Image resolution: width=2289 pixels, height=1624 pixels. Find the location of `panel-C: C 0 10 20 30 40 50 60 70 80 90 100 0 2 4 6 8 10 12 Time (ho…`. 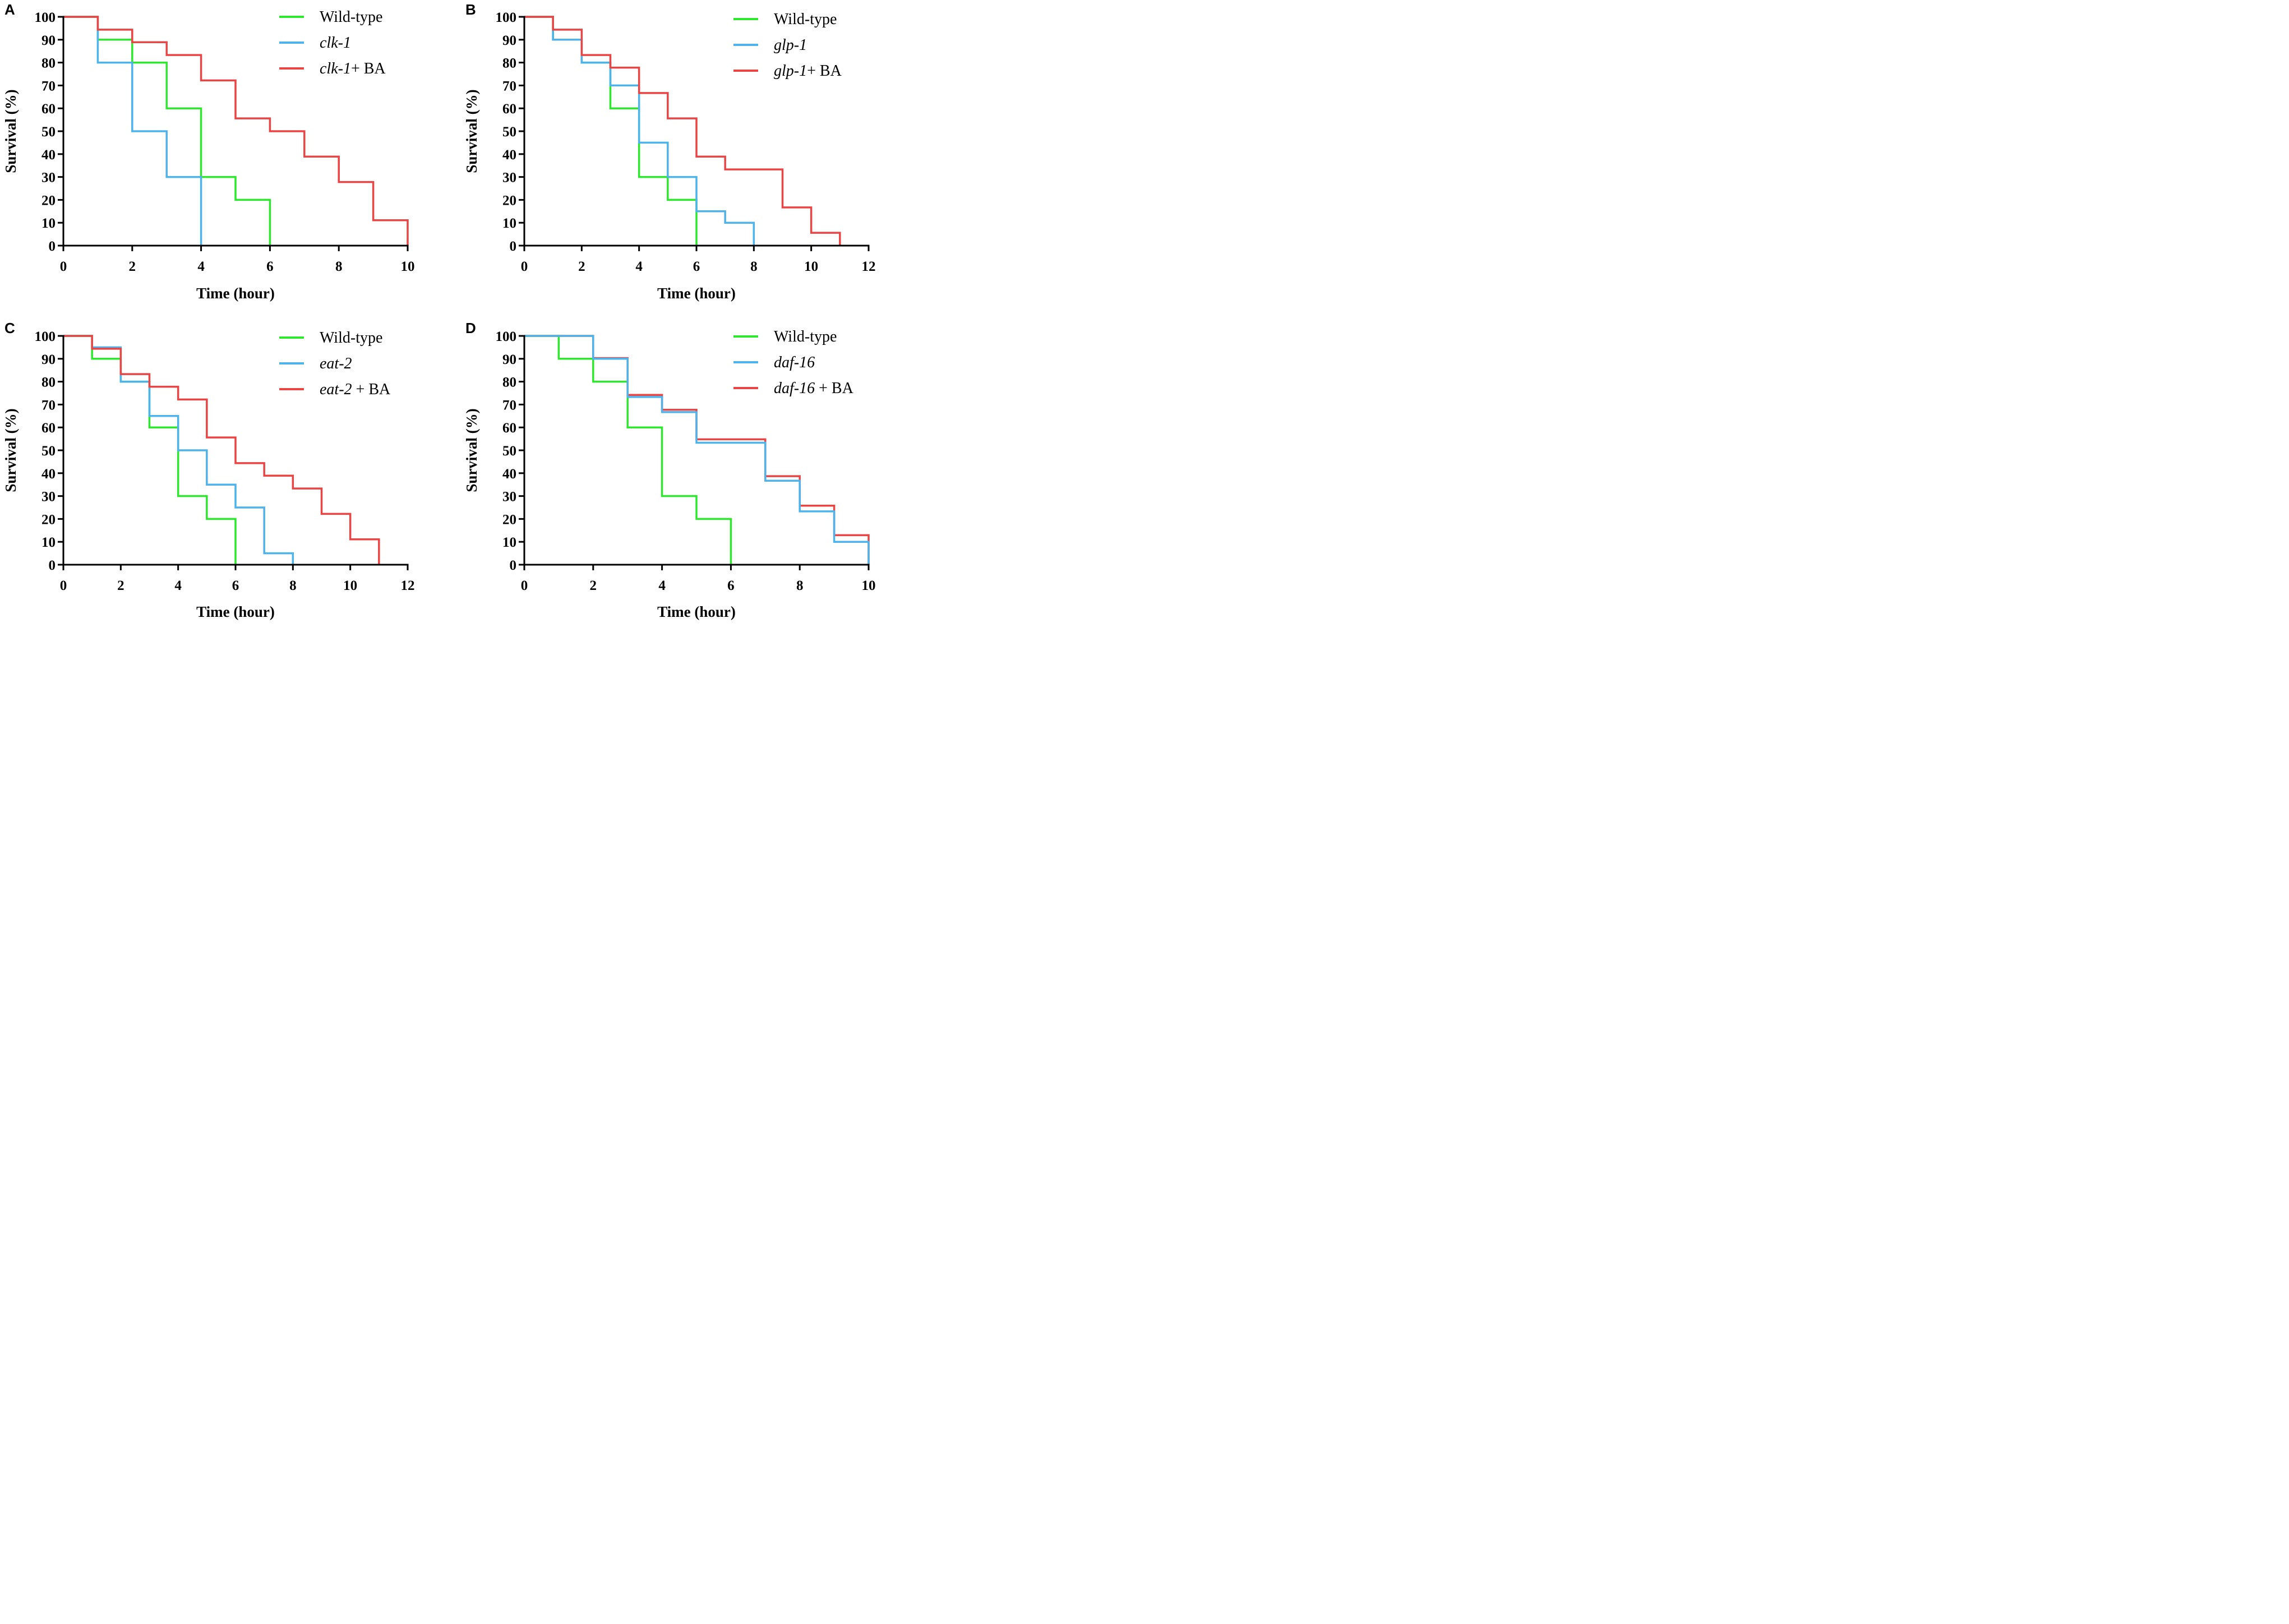

panel-C: C 0 10 20 30 40 50 60 70 80 90 100 0 2 4 6 8 10 12 Time (ho… is located at coordinates (208, 470).